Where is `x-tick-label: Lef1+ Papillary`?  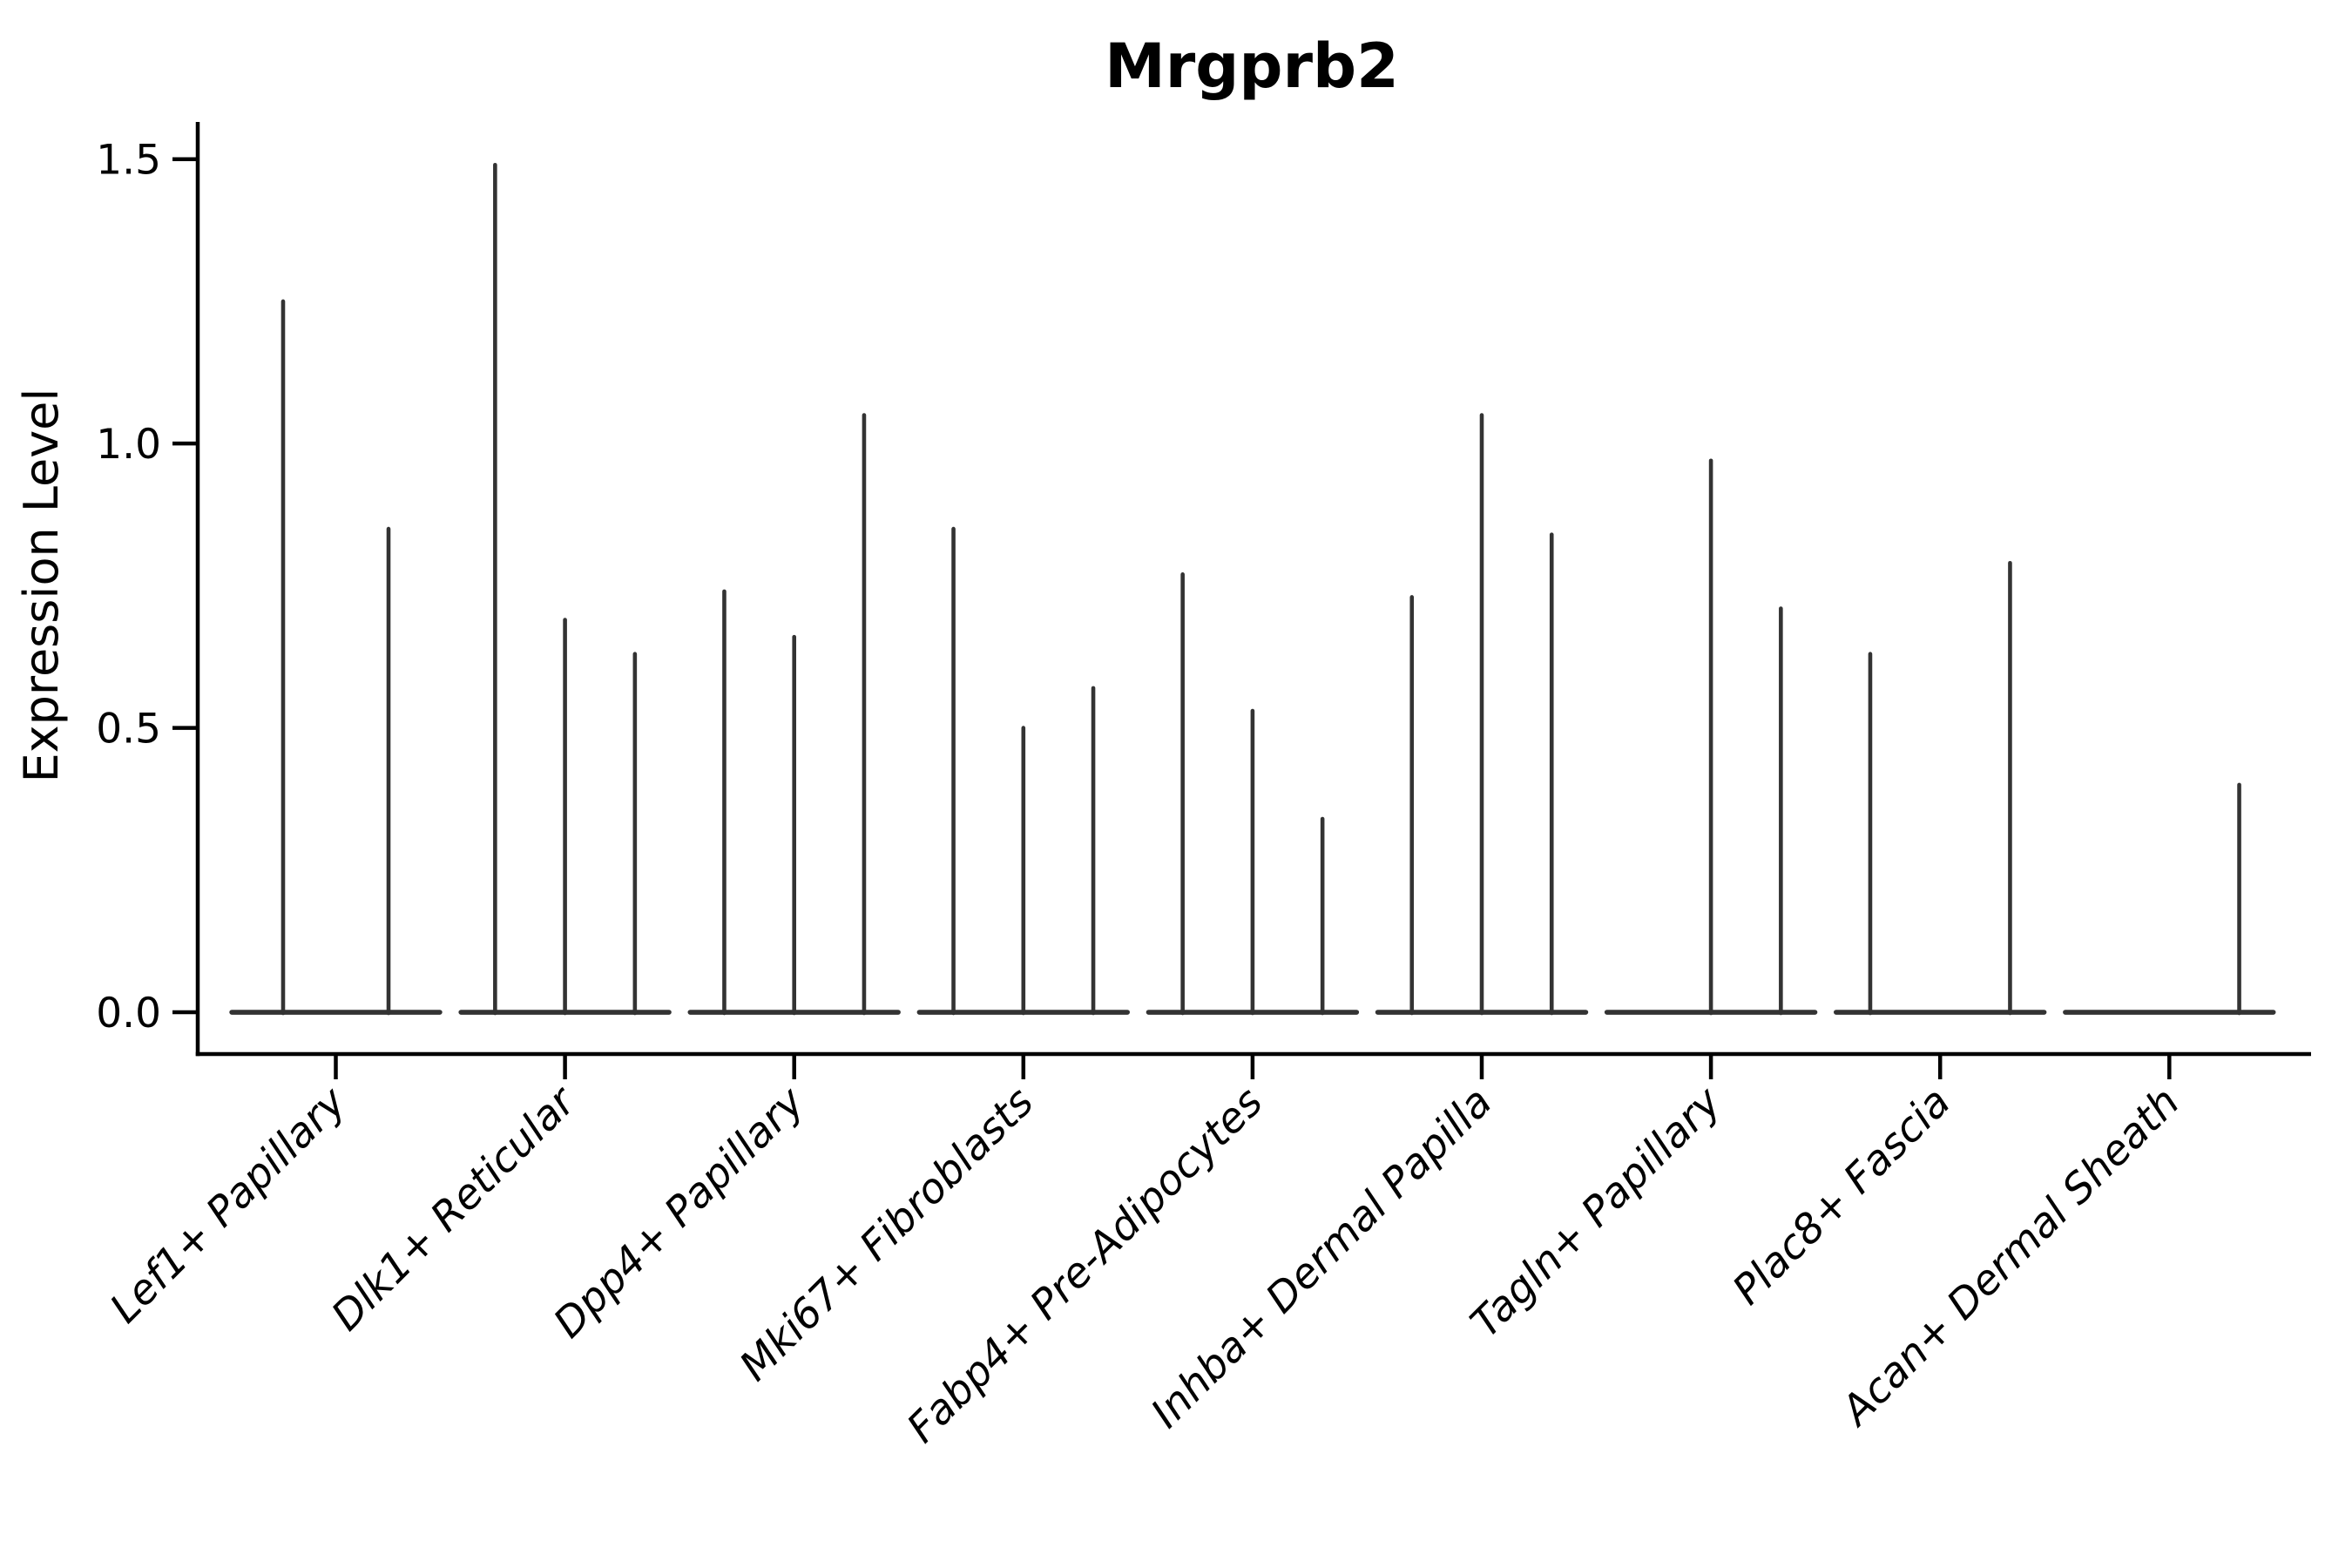 x-tick-label: Lef1+ Papillary is located at coordinates (228, 1205).